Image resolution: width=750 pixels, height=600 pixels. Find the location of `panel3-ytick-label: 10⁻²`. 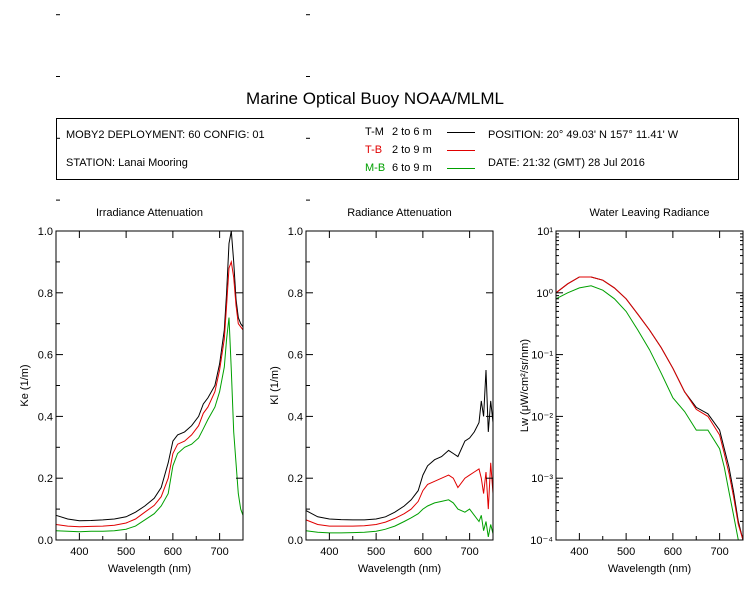

panel3-ytick-label: 10⁻² is located at coordinates (542, 417).